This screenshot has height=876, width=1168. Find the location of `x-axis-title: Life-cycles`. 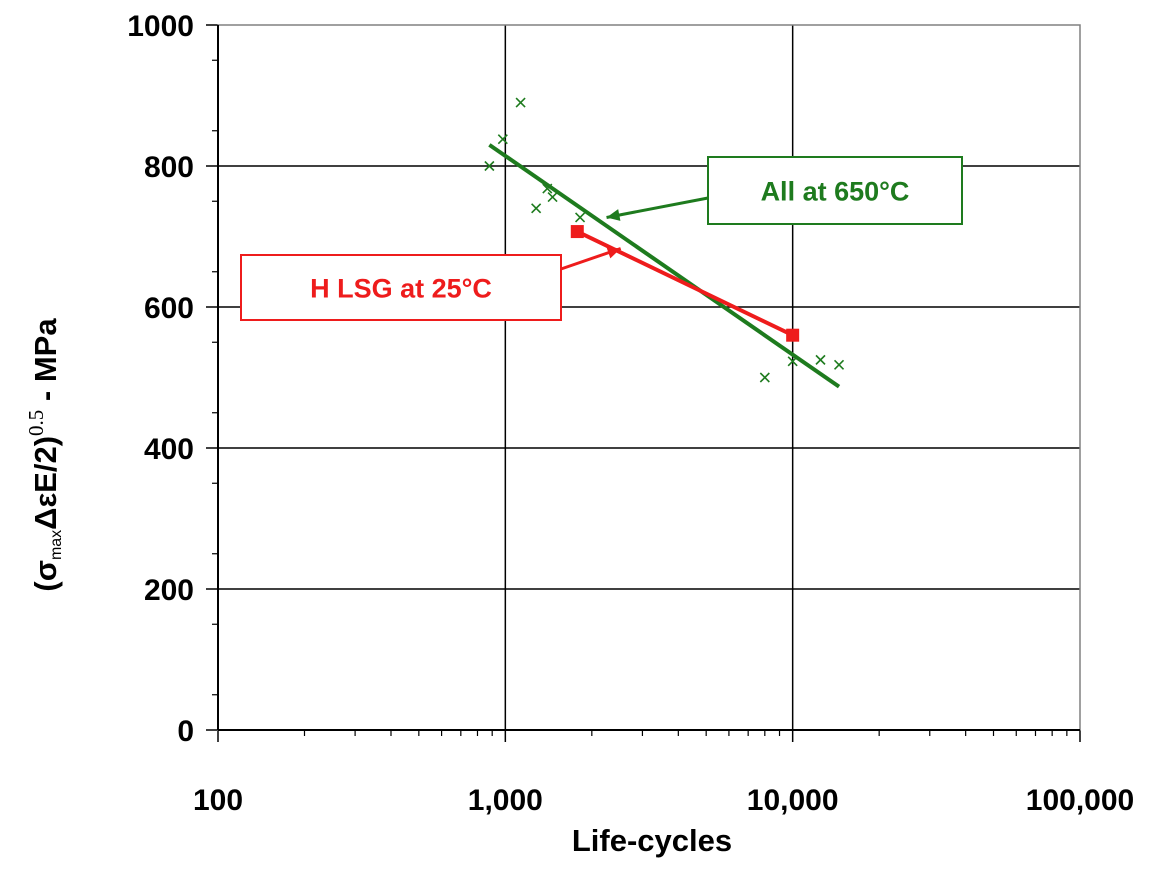

x-axis-title: Life-cycles is located at coordinates (652, 840).